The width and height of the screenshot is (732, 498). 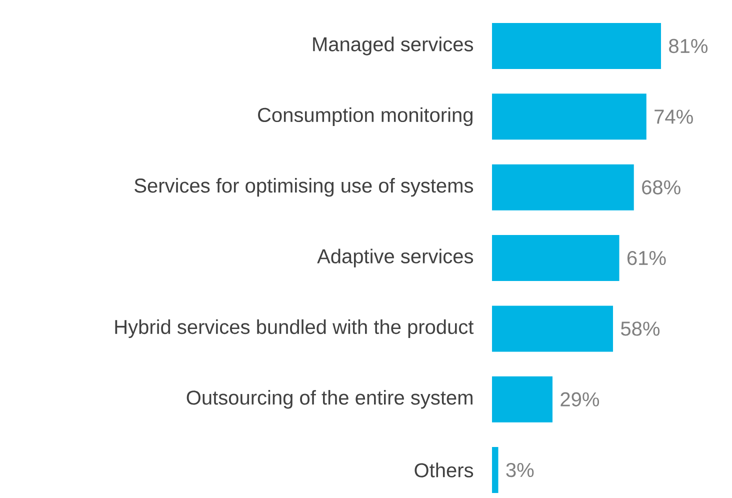 What do you see at coordinates (365, 116) in the screenshot?
I see `y-tick-label: Consumption monitoring` at bounding box center [365, 116].